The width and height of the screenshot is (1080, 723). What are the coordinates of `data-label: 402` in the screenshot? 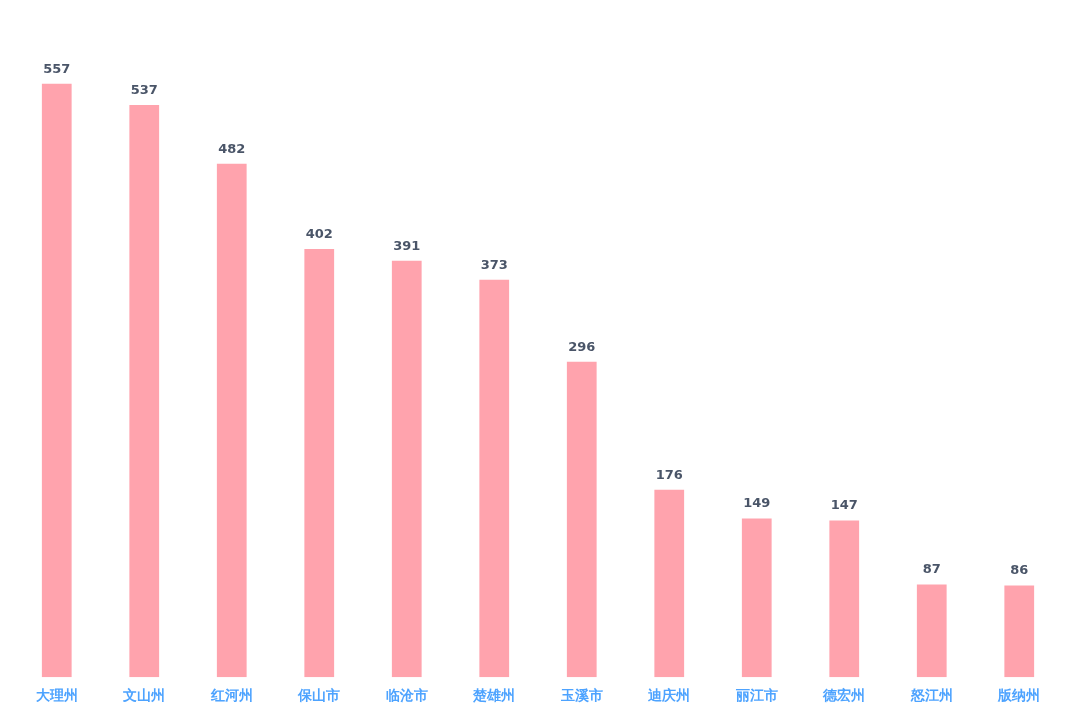 It's located at (319, 233).